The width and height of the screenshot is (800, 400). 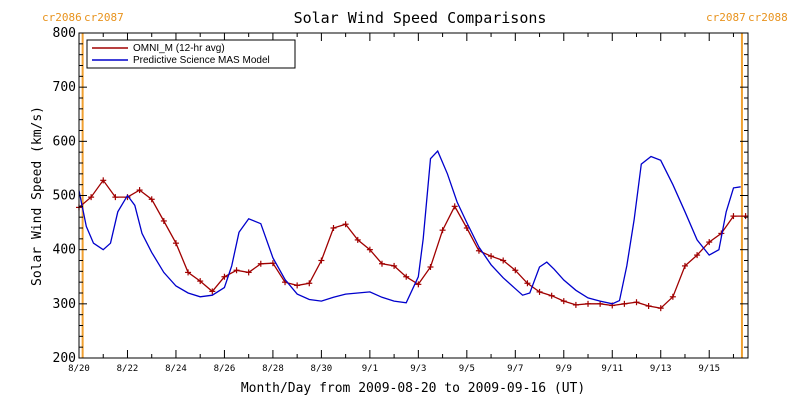 I want to click on x-tick-label: 9/15, so click(x=709, y=369).